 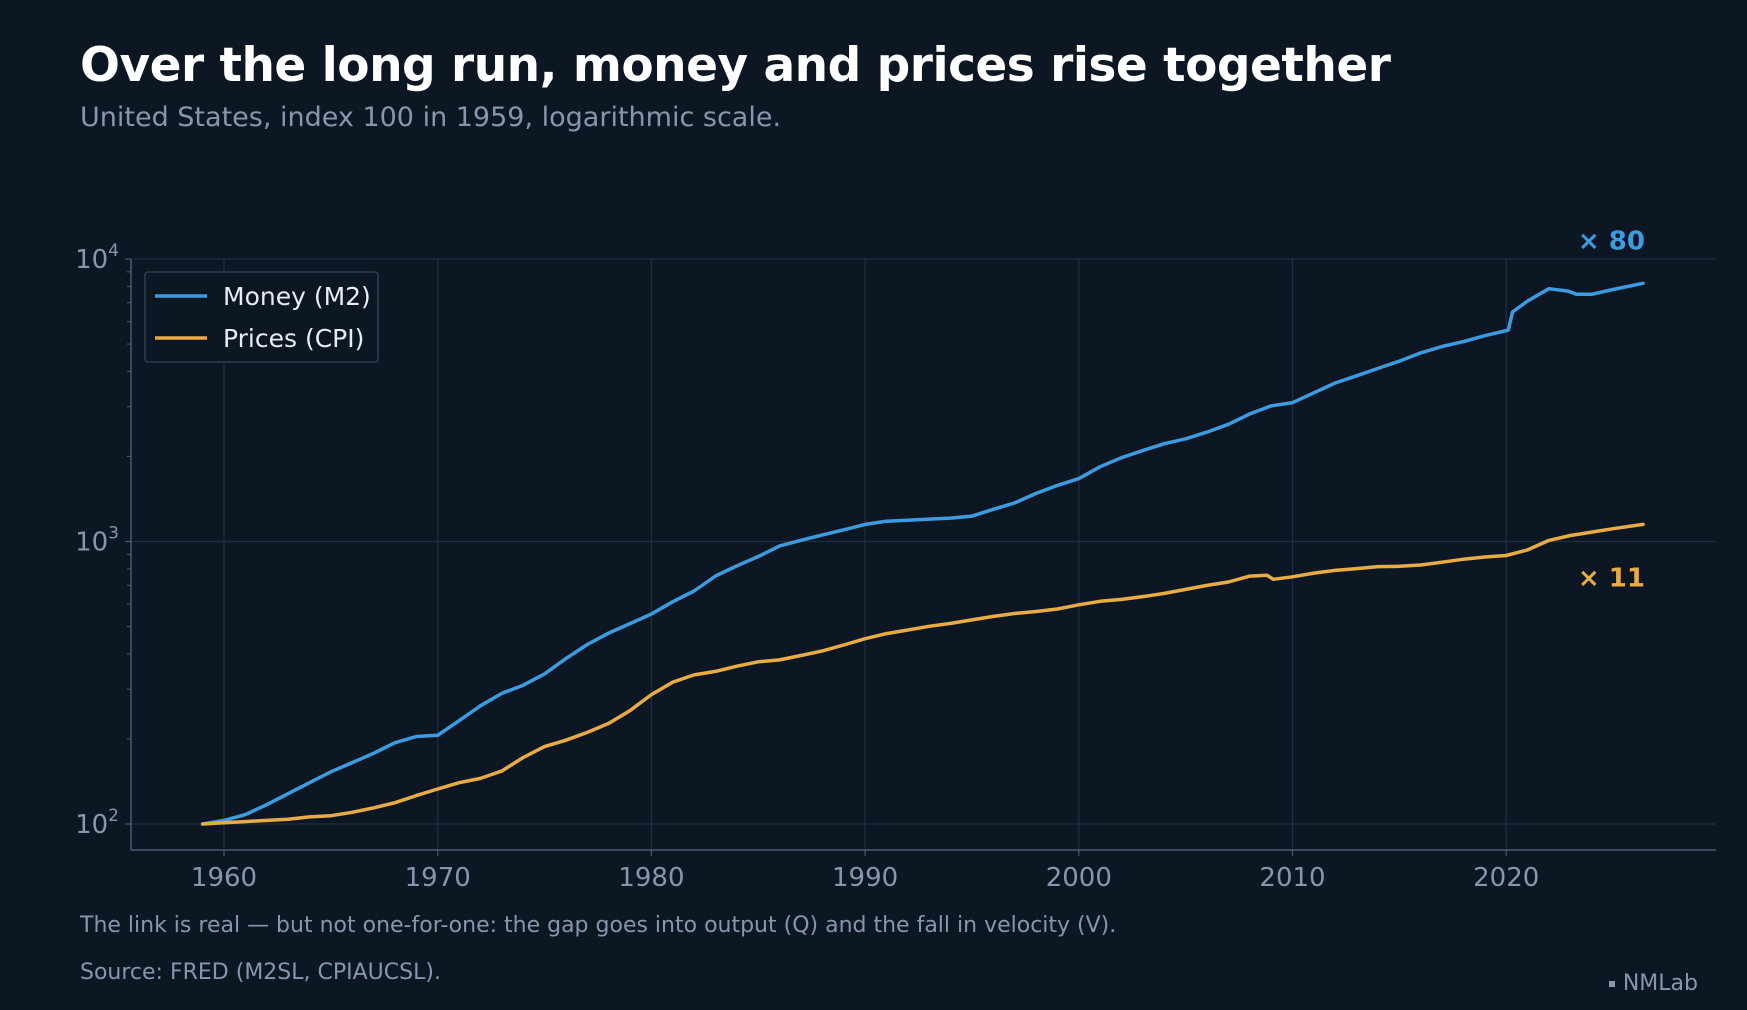 I want to click on series-end-label: × 80, so click(x=1611, y=241).